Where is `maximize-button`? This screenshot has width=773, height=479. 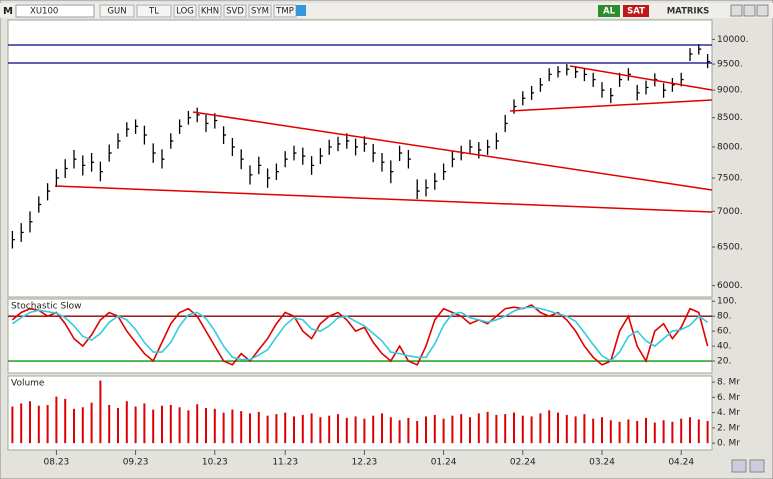
maximize-button is located at coordinates (749, 10).